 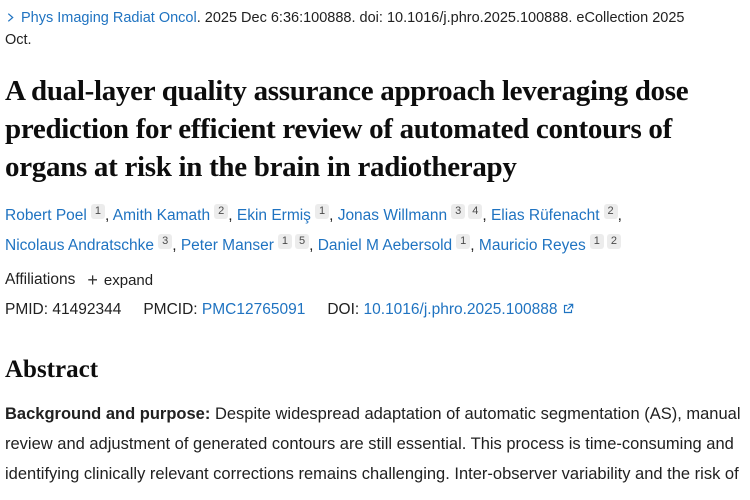 I want to click on author: Amith Kamath 2,, so click(x=174, y=214).